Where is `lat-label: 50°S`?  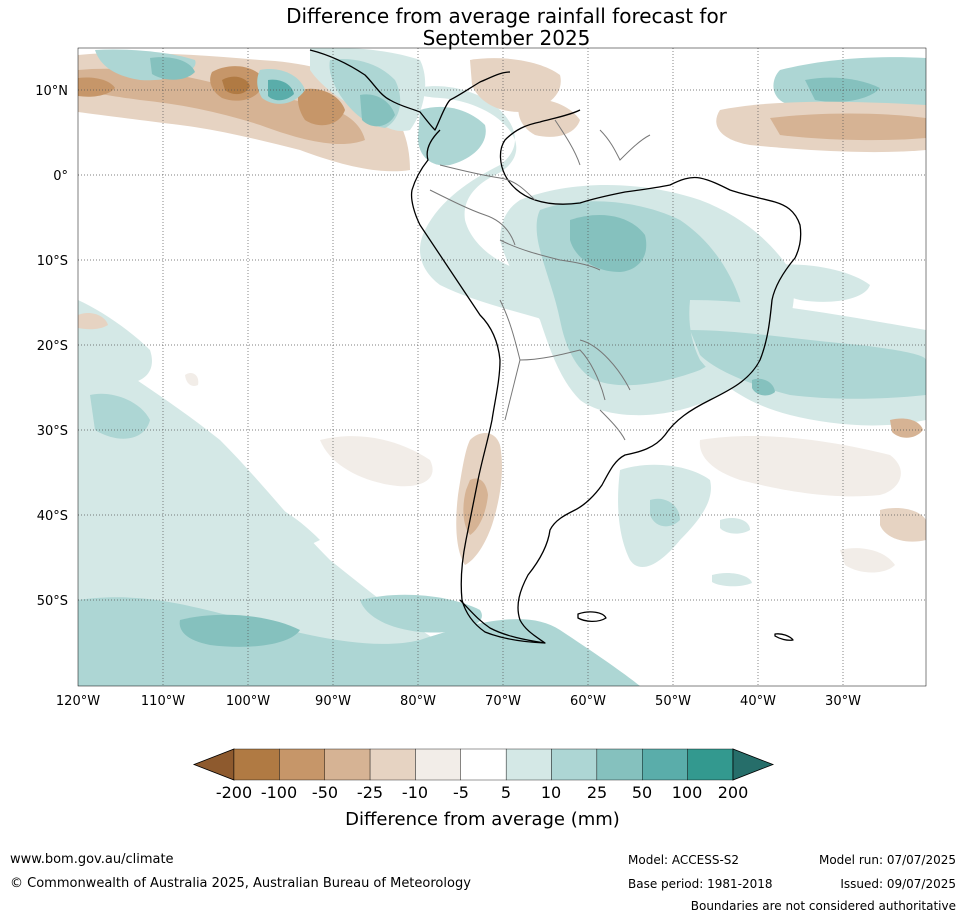
lat-label: 50°S is located at coordinates (52, 601).